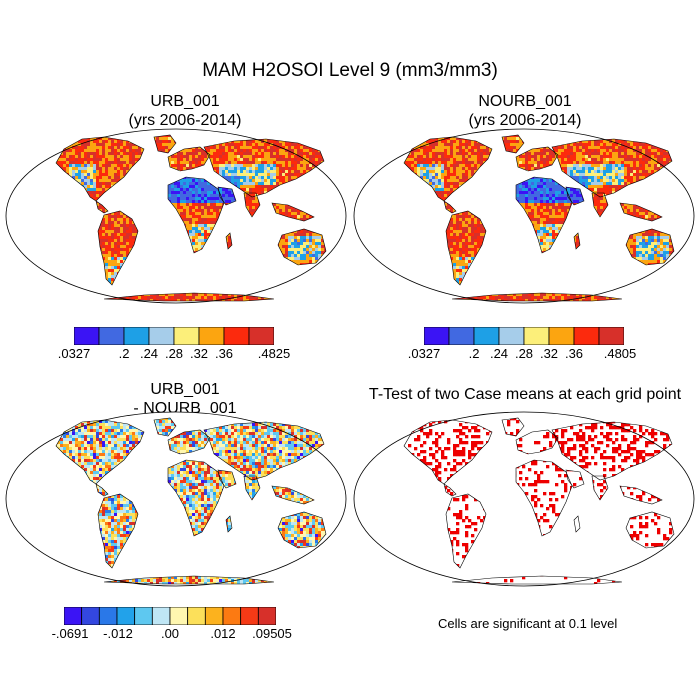  What do you see at coordinates (185, 120) in the screenshot?
I see `panel-title-urb-line2: (yrs 2006-2014)` at bounding box center [185, 120].